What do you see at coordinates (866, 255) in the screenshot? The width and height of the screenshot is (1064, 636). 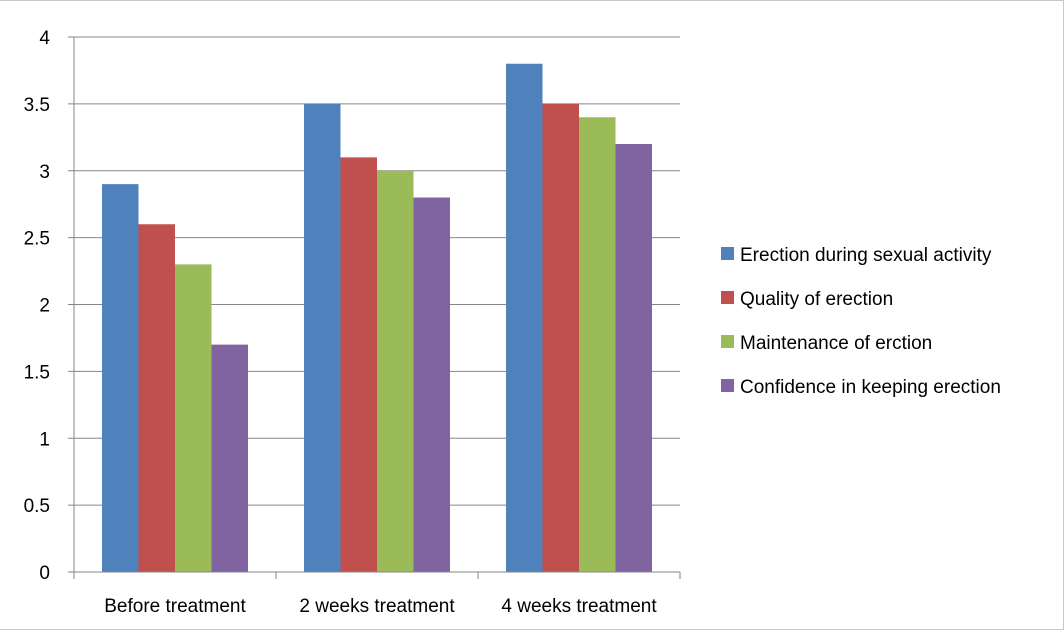 I see `legend-label: Erection during sexual activity` at bounding box center [866, 255].